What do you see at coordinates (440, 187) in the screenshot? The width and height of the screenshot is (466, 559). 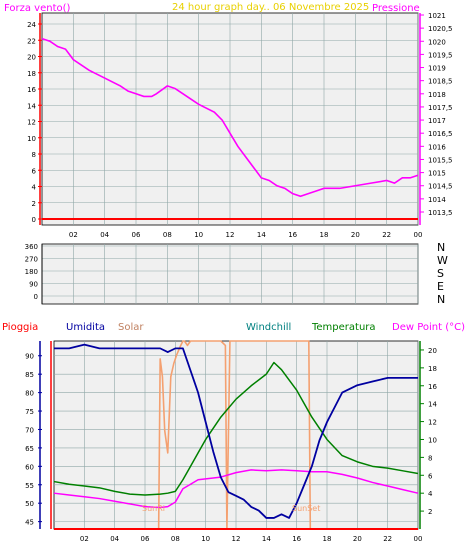 I see `right-tick-label: 1014,5` at bounding box center [440, 187].